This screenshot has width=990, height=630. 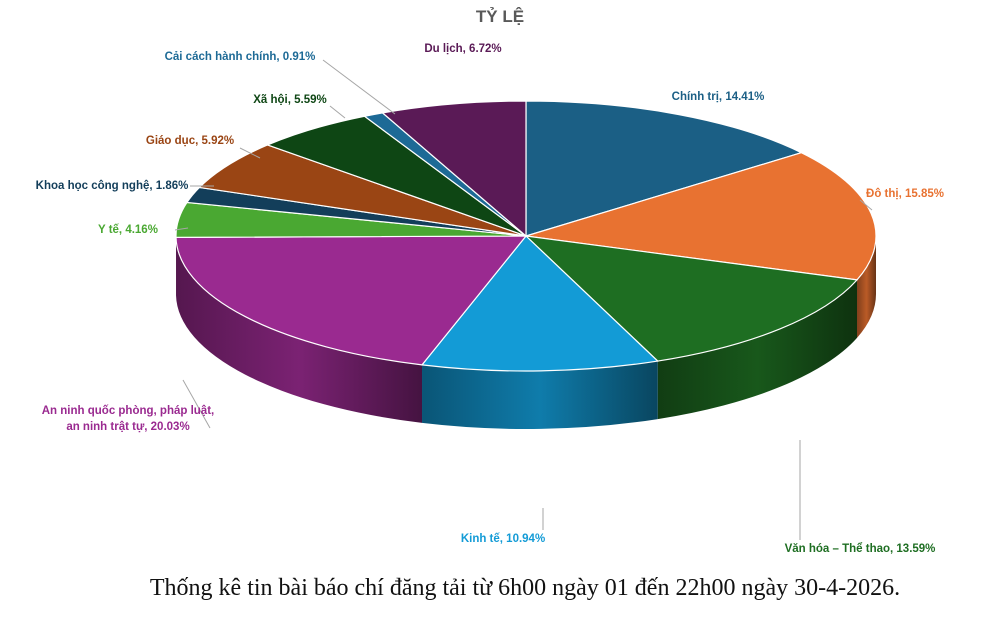 I want to click on data-label-9: Cải cách hành chính, 0.91%, so click(x=240, y=57).